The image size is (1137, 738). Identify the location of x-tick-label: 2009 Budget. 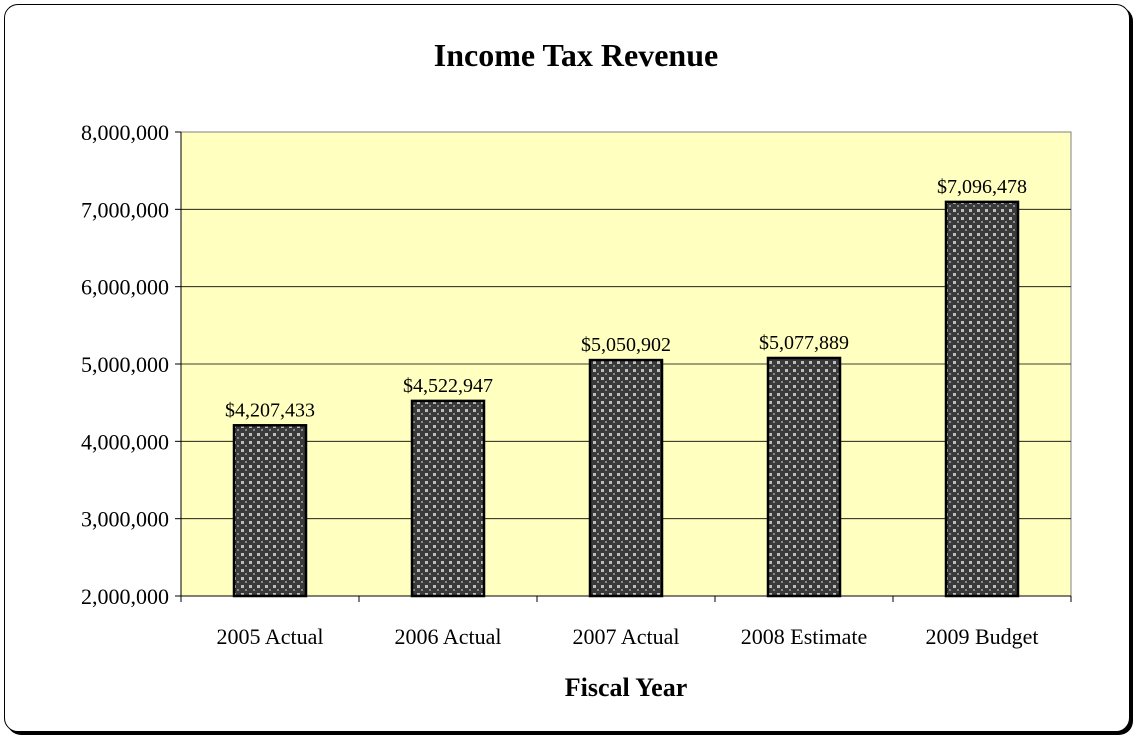
(981, 636).